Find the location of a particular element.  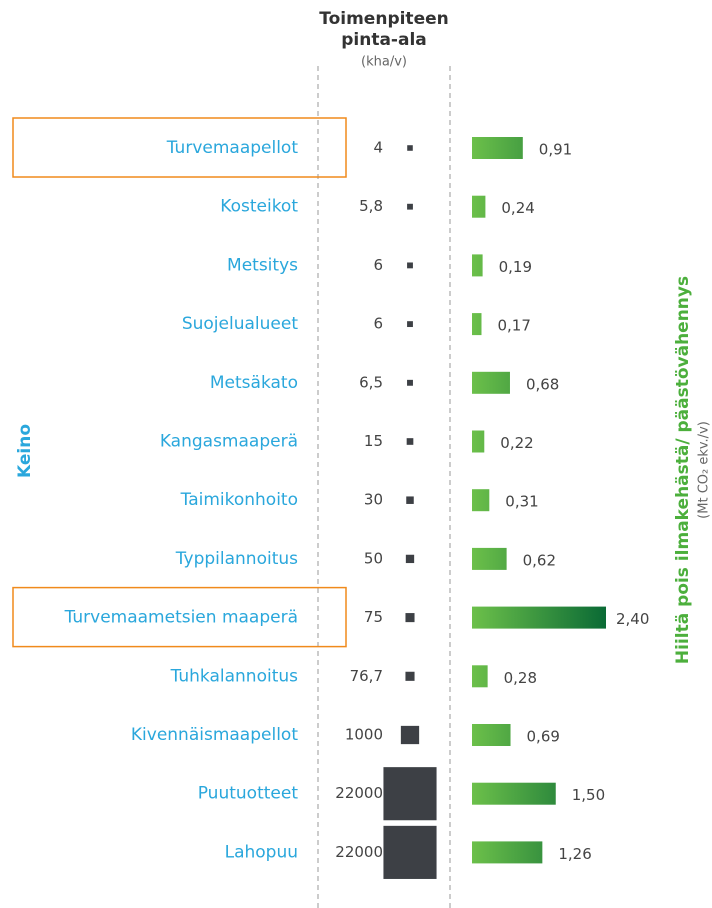

category-label: Turvemaapellot is located at coordinates (232, 148).